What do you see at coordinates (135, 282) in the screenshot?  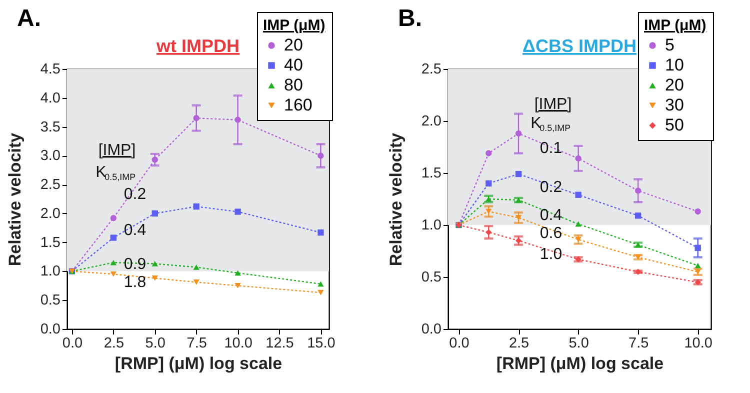 I see `annotation: 1.8` at bounding box center [135, 282].